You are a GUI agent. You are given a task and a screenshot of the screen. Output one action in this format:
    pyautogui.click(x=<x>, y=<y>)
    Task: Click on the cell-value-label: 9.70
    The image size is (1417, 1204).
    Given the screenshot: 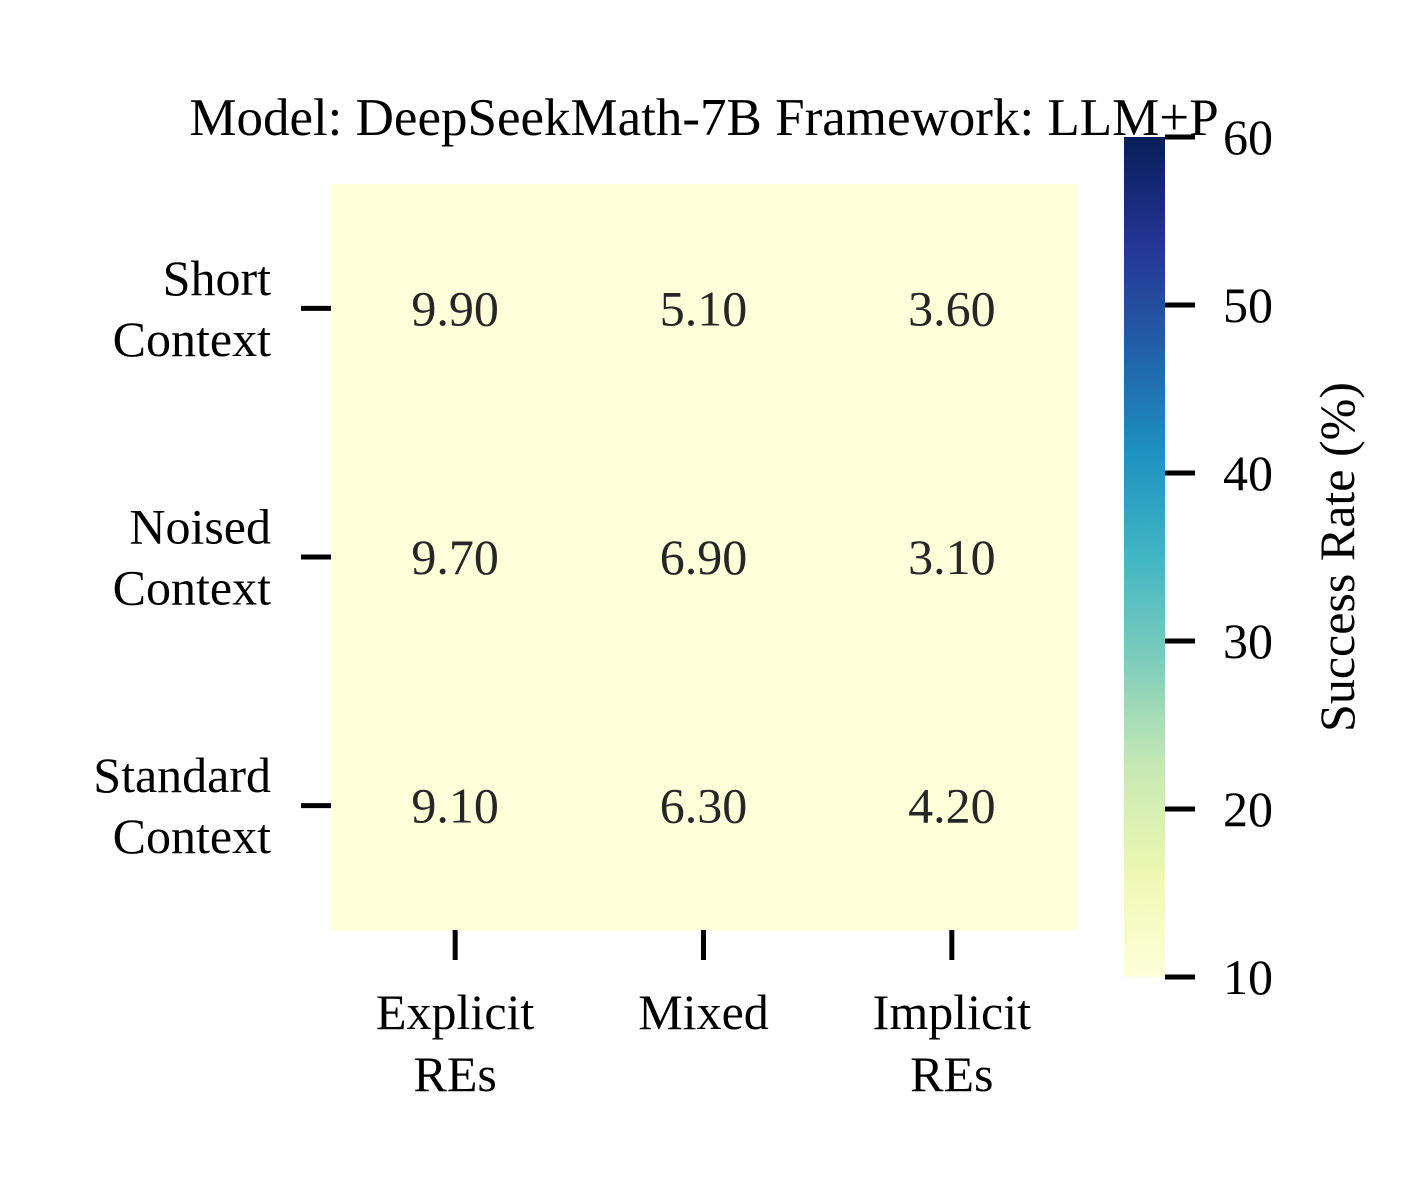 What is the action you would take?
    pyautogui.click(x=455, y=557)
    